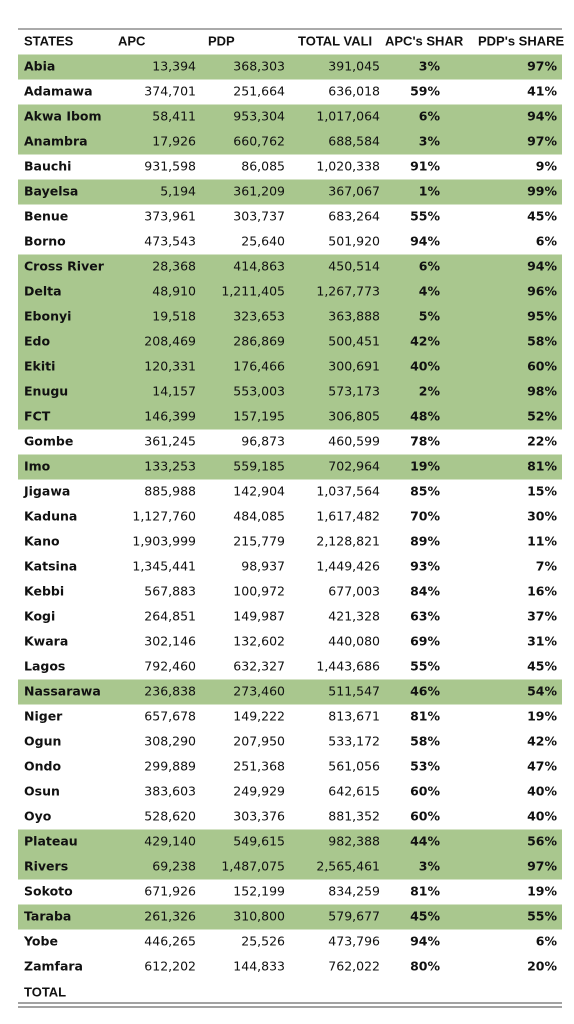 The height and width of the screenshot is (1024, 574). I want to click on cell: 303,737, so click(259, 216).